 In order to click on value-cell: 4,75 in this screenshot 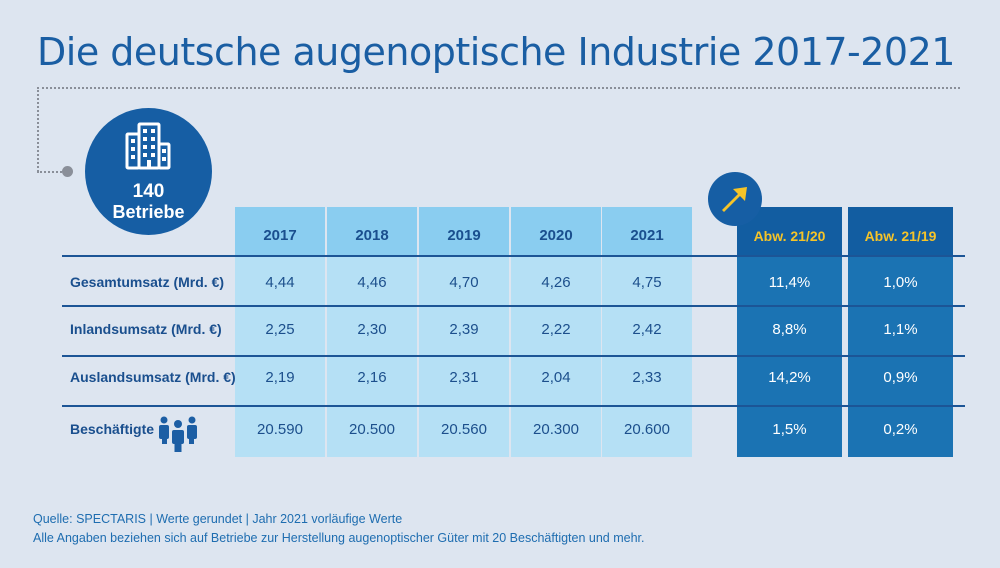, I will do `click(647, 282)`.